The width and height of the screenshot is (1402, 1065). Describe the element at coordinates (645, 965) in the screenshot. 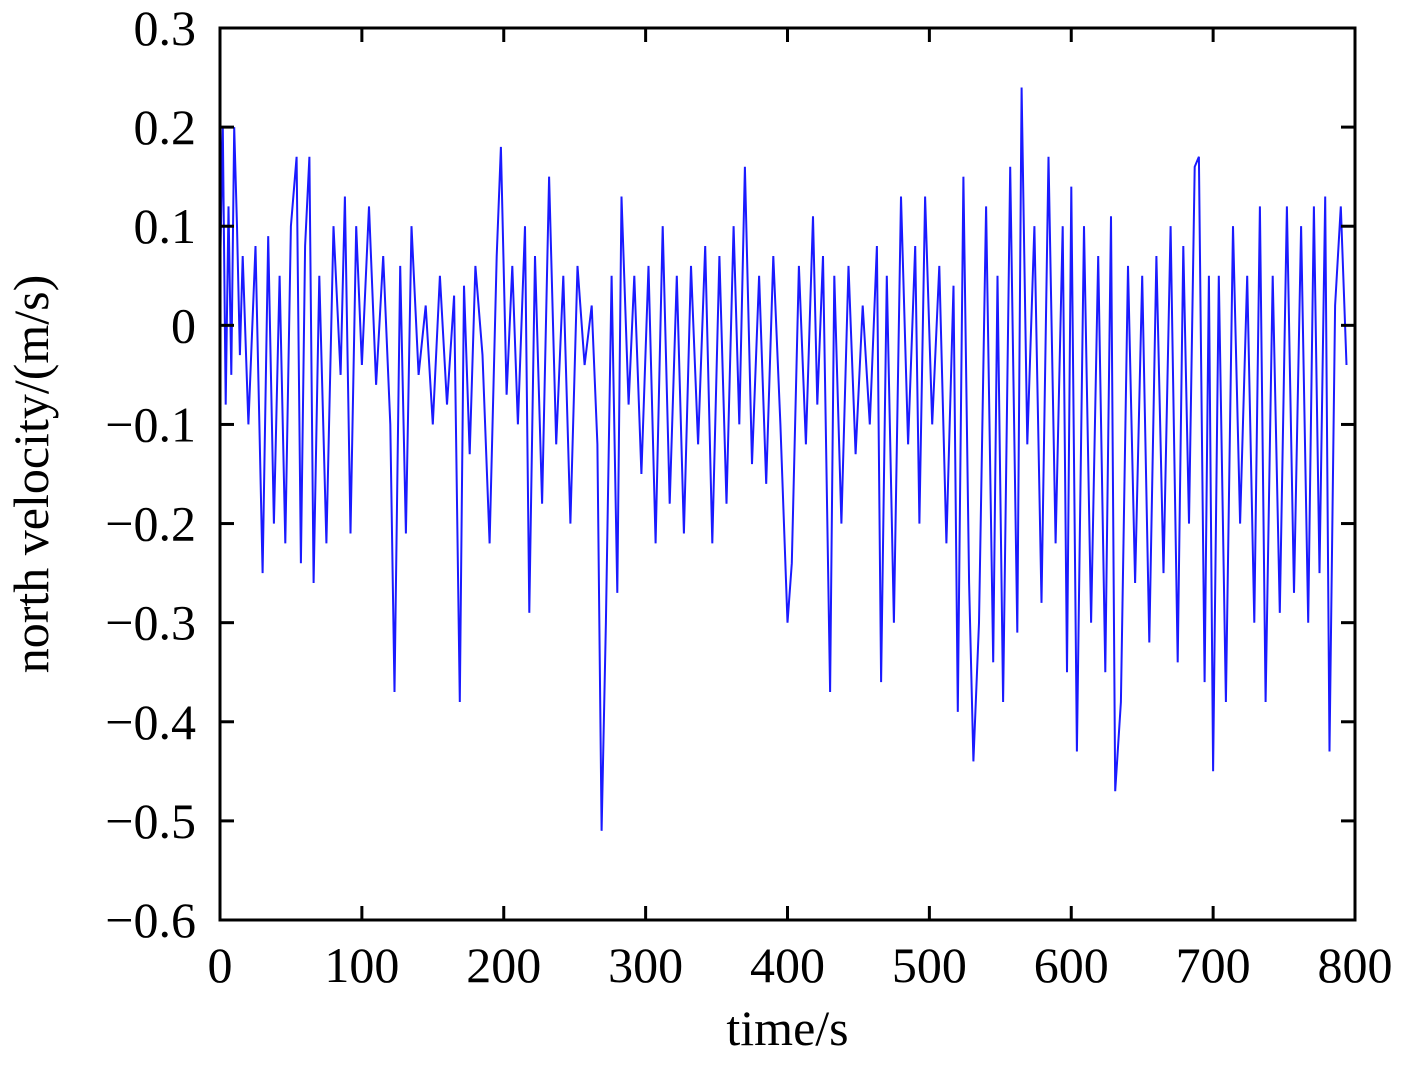

I see `x-tick-label: 300` at that location.